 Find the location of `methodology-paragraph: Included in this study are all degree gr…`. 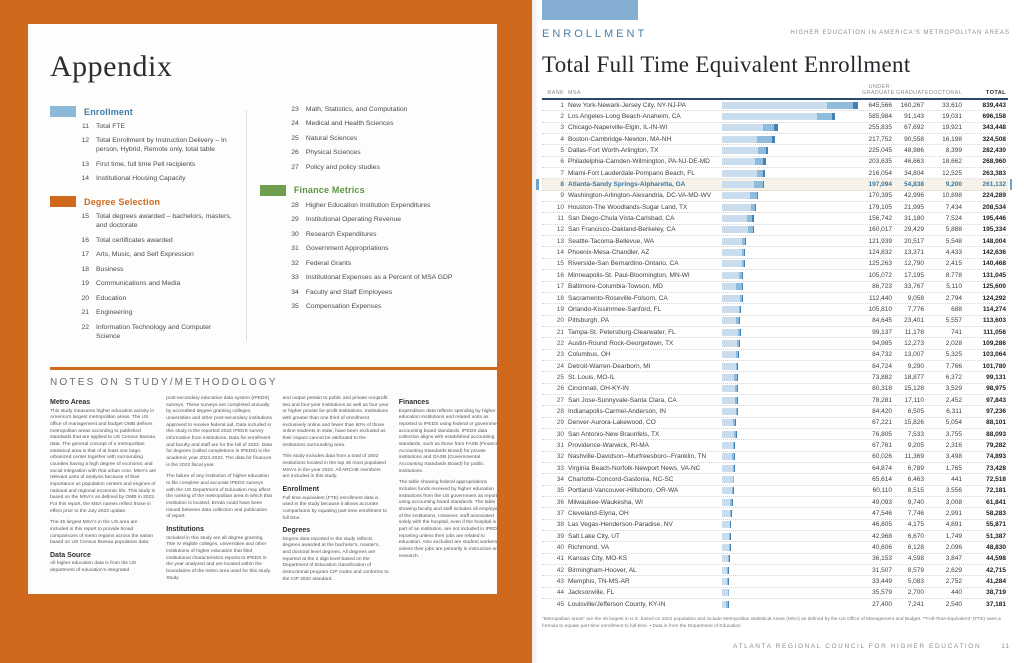

methodology-paragraph: Included in this study are all degree gr… is located at coordinates (219, 558).